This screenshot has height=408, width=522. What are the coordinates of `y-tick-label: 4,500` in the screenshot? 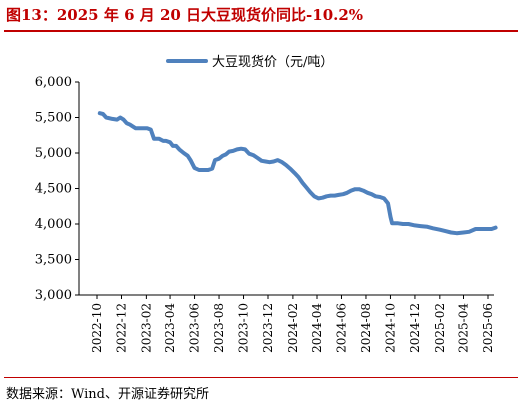 It's located at (53, 189).